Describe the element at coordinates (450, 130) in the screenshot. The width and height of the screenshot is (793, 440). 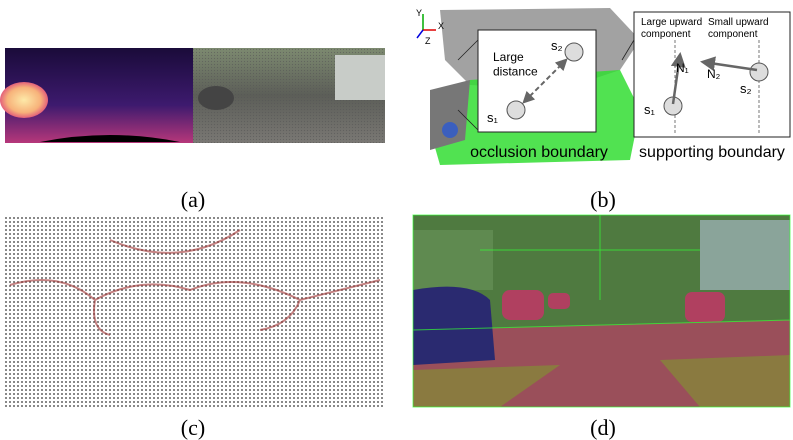
I see `blue-points` at that location.